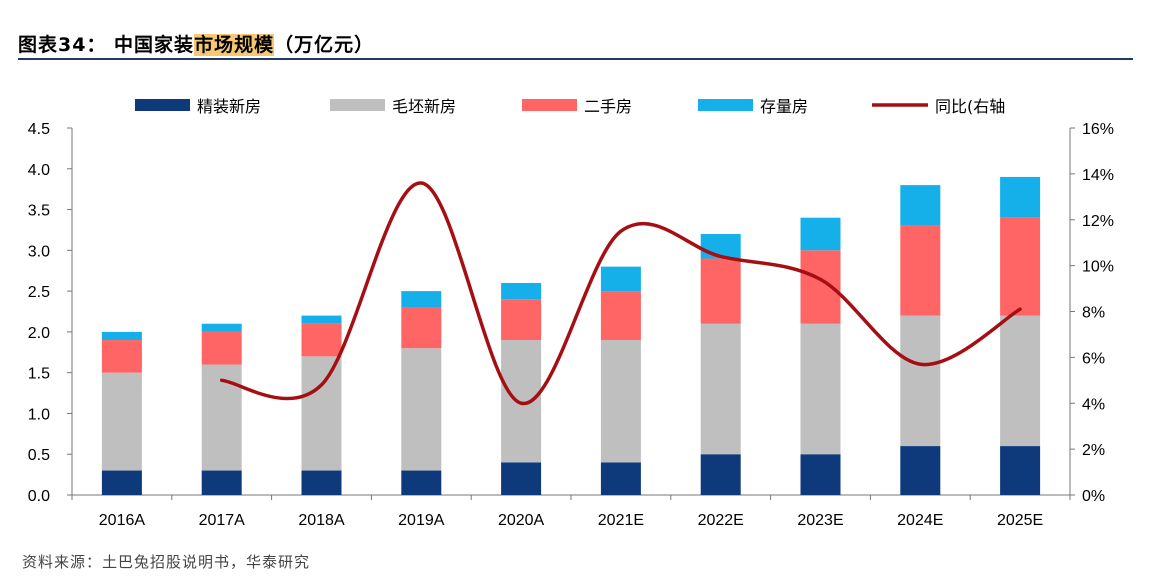 The height and width of the screenshot is (581, 1161). What do you see at coordinates (1093, 450) in the screenshot?
I see `y-right-tick-label: 2%` at bounding box center [1093, 450].